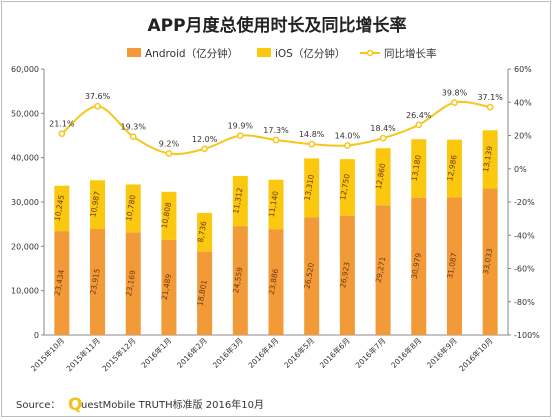  I want to click on growth-value-label: 21.1%, so click(62, 124).